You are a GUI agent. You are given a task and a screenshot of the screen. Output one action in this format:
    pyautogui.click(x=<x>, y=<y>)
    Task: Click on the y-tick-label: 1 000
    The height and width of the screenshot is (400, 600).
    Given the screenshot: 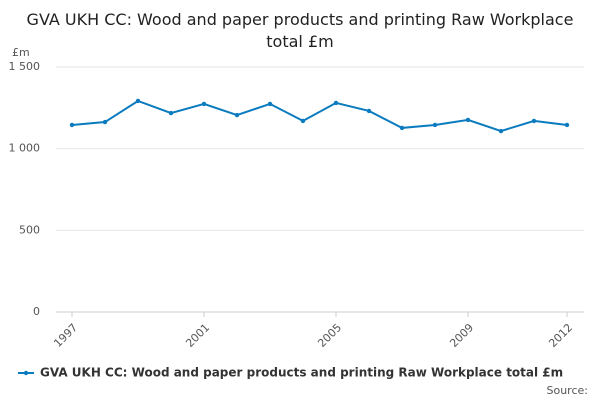 What is the action you would take?
    pyautogui.click(x=25, y=148)
    